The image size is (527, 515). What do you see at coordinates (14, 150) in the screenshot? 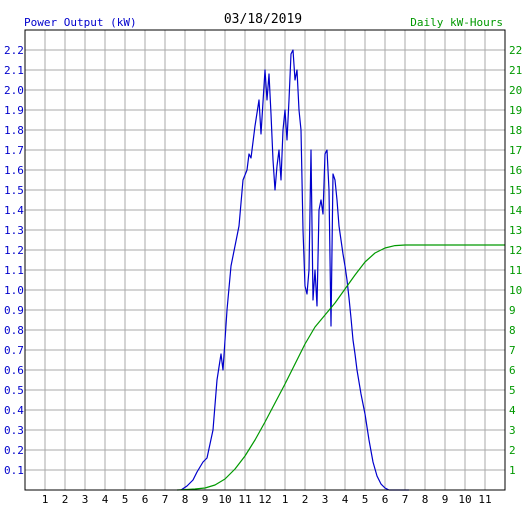
I see `left-tick-label: 1.7` at bounding box center [14, 150].